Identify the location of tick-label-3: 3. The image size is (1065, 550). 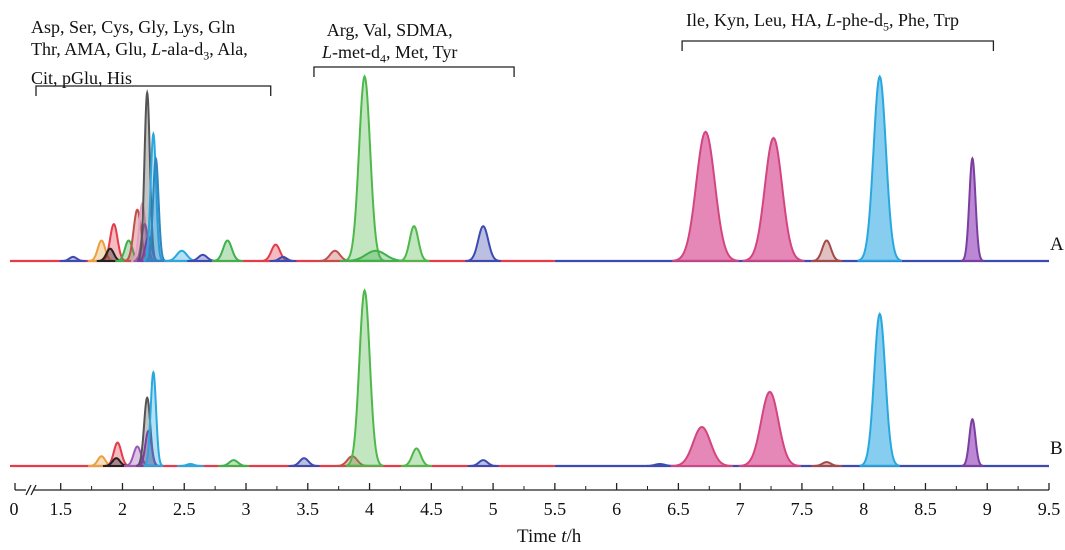
(246, 509).